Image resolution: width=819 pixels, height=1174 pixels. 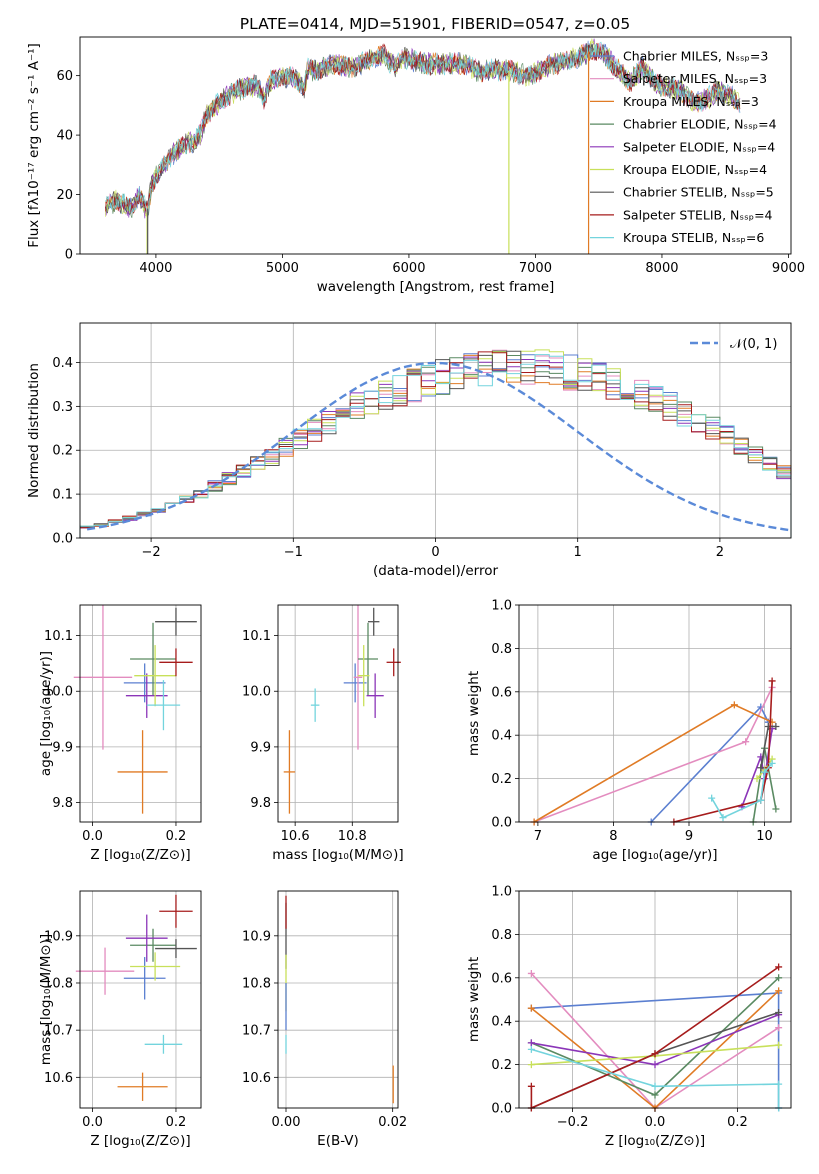 I want to click on x-tick-label: 0.2, so click(x=737, y=1122).